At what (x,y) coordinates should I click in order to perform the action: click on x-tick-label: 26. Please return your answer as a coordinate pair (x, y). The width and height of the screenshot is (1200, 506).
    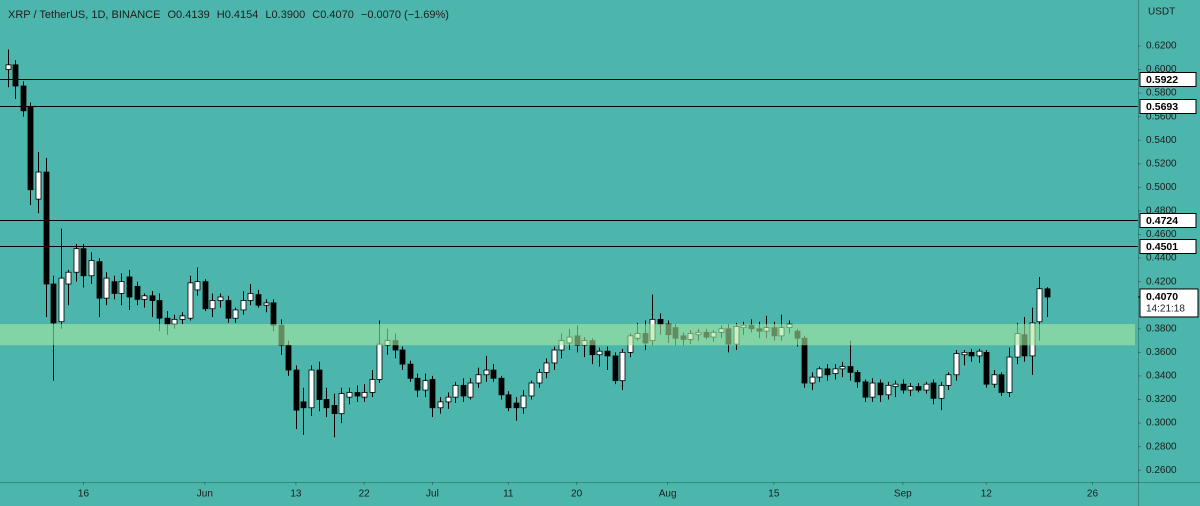
    Looking at the image, I should click on (1093, 494).